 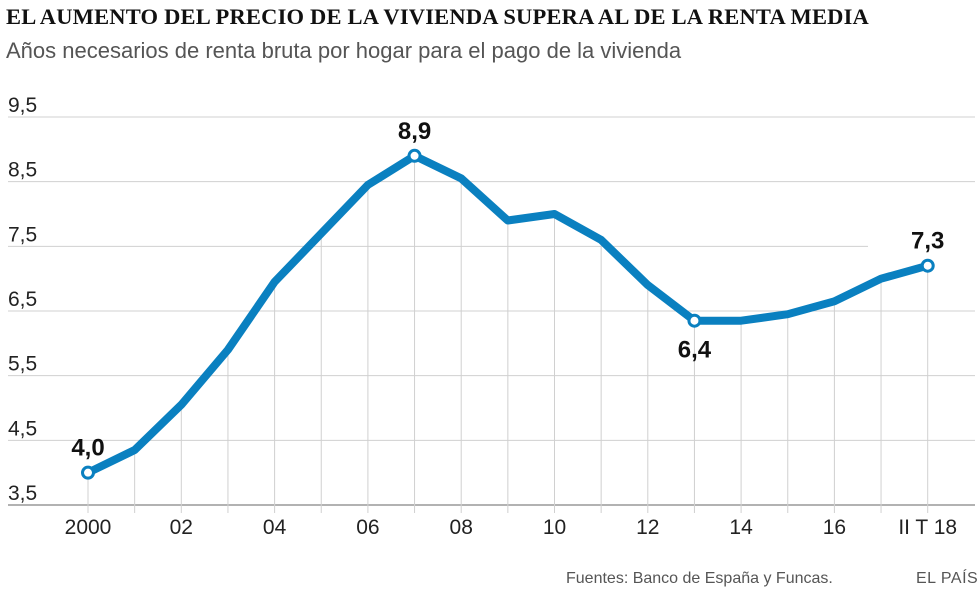 What do you see at coordinates (554, 527) in the screenshot?
I see `x-tick-label: 10` at bounding box center [554, 527].